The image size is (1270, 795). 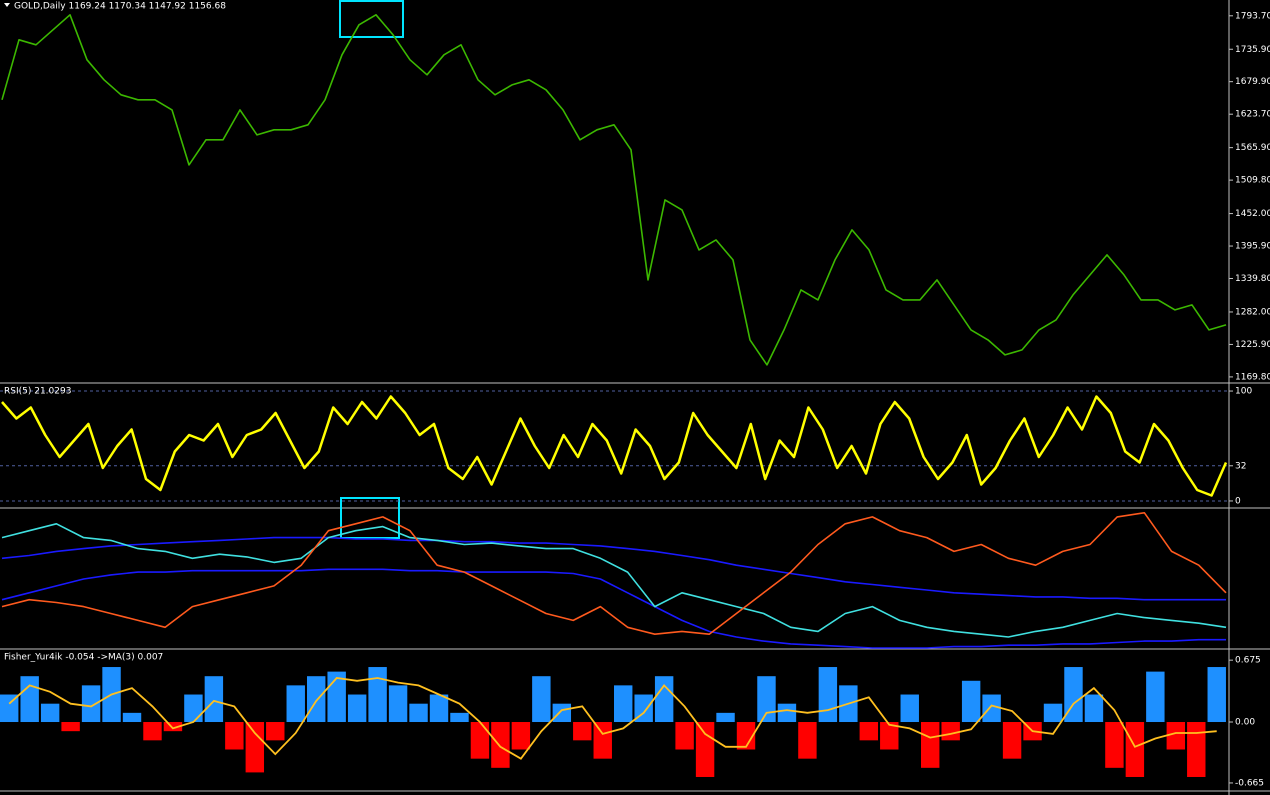 What do you see at coordinates (612, 718) in the screenshot?
I see `ma-line` at bounding box center [612, 718].